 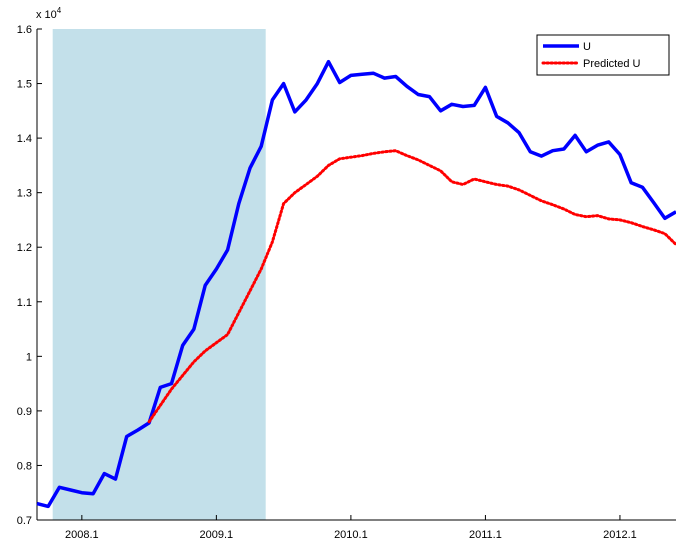 I want to click on y-tick-label: 1, so click(x=29, y=357).